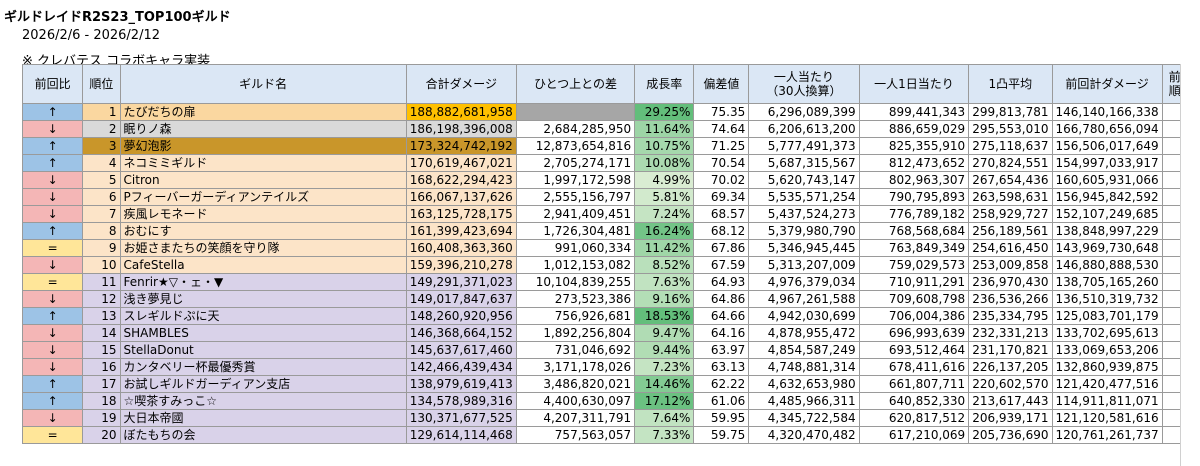 This screenshot has width=1200, height=466. I want to click on rank-cell: 4, so click(101, 163).